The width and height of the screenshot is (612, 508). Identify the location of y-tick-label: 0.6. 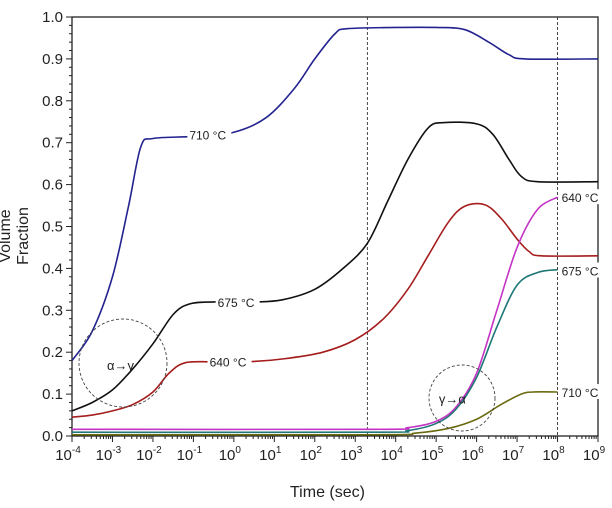
(52, 185).